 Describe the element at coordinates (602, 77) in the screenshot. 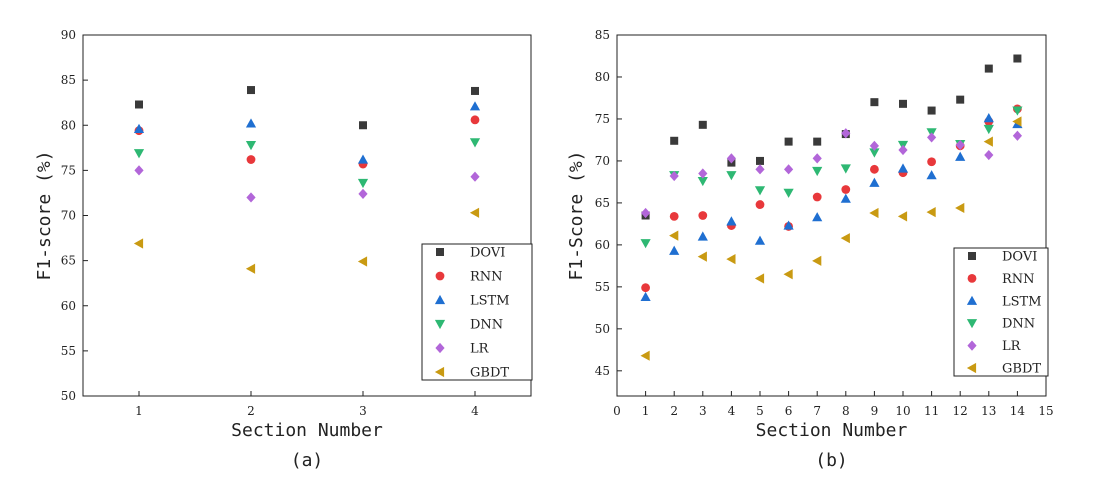

I see `y-tick-label: 80` at that location.